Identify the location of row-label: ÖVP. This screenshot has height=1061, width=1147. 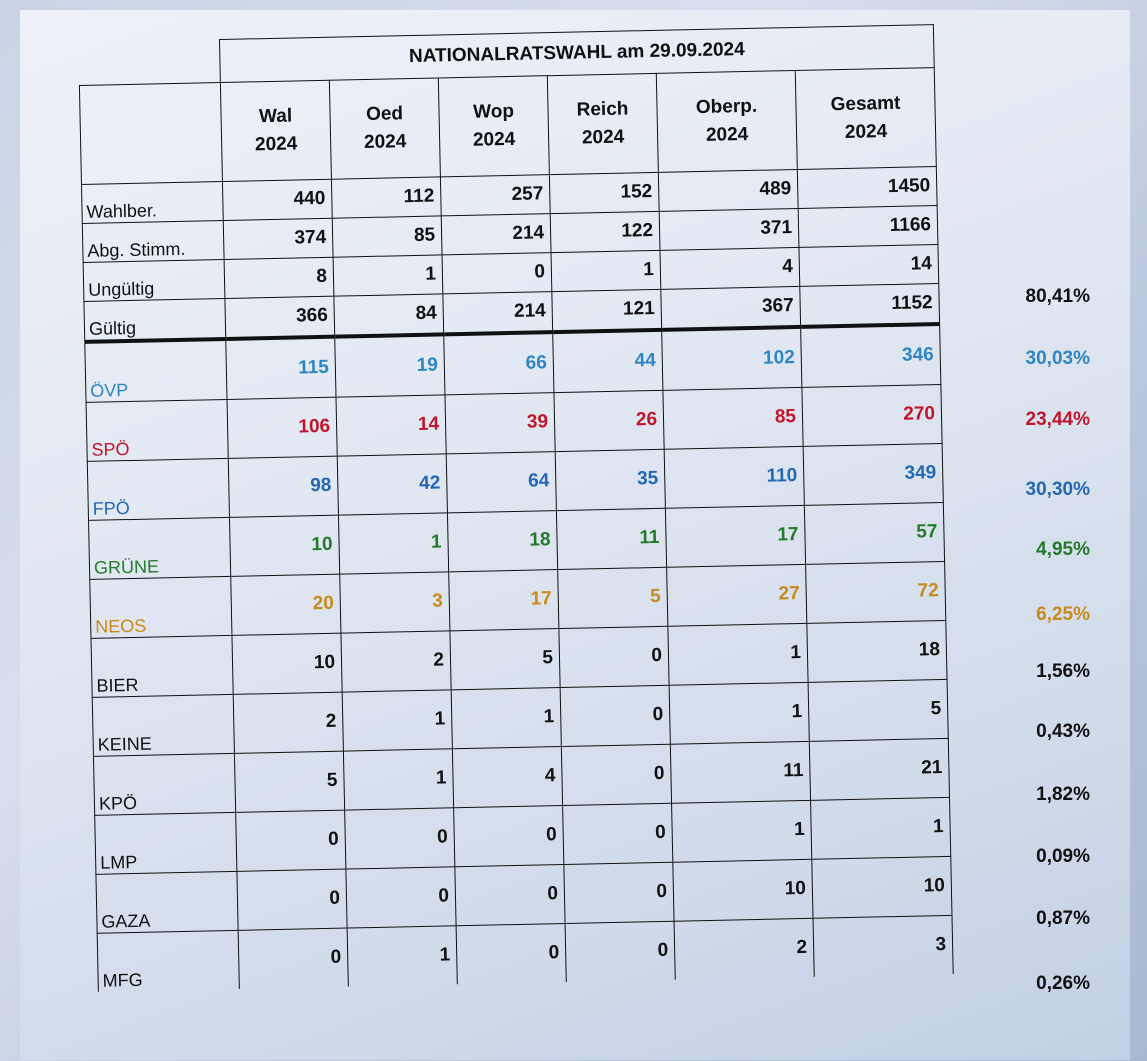
(156, 370).